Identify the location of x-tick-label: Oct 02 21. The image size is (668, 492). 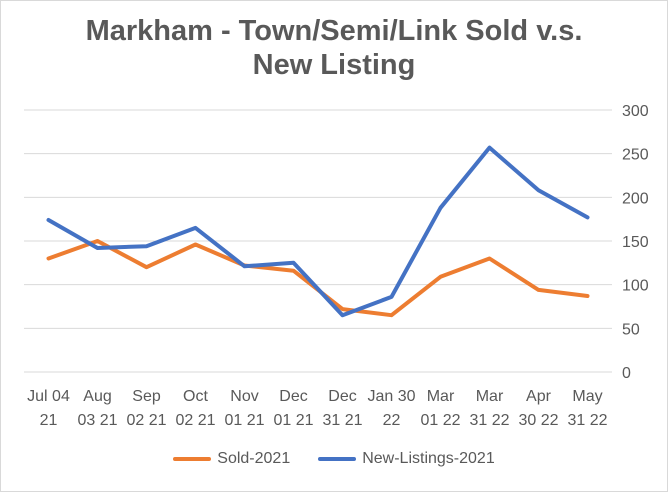
(195, 408).